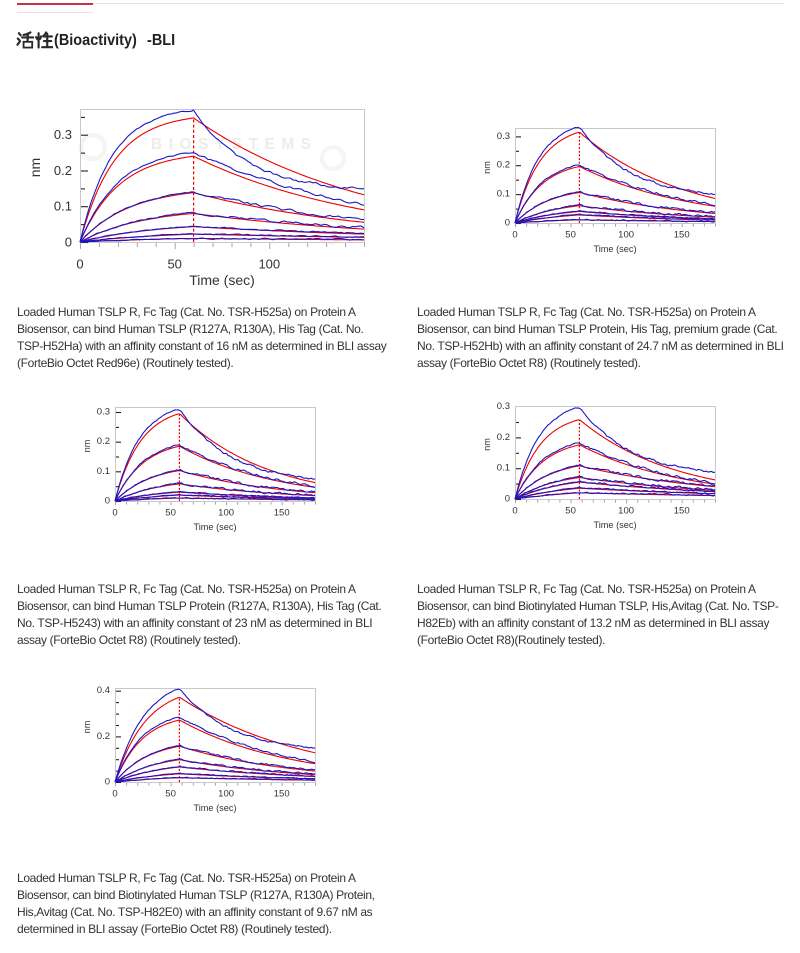  What do you see at coordinates (103, 690) in the screenshot?
I see `svg-text: 0.4` at bounding box center [103, 690].